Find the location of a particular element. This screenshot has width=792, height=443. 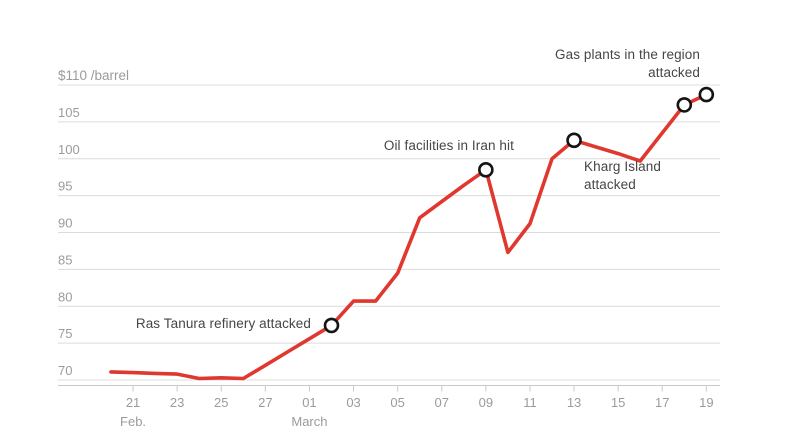

annotation-text-line1: Kharg Island is located at coordinates (622, 166).